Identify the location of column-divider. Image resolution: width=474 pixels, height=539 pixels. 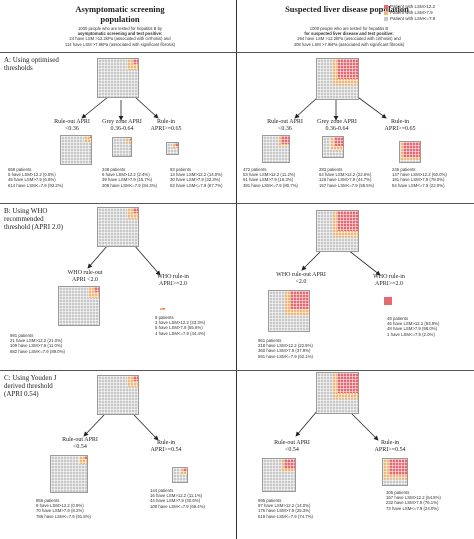
(236, 269).